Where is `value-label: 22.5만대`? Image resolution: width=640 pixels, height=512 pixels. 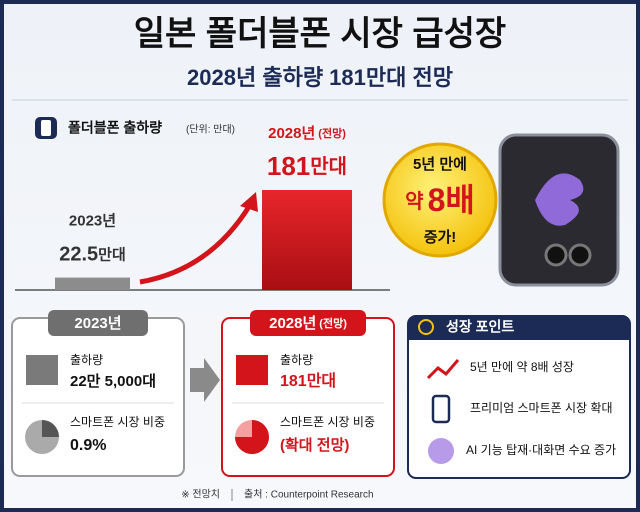
value-label: 22.5만대 is located at coordinates (92, 255).